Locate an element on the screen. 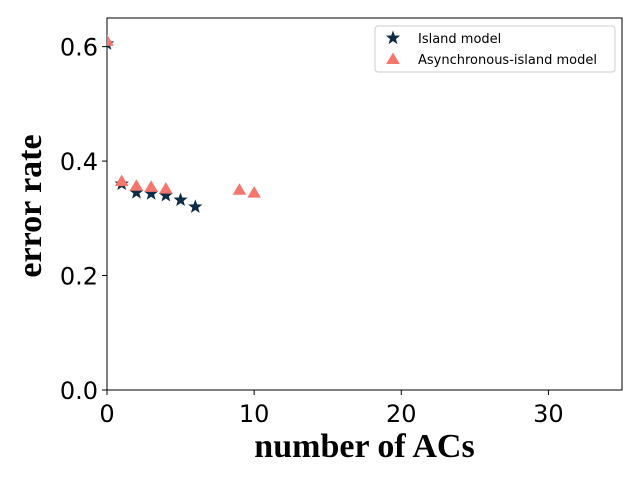 This screenshot has width=640, height=480. legend-entries: Island model Asynchronous-island model is located at coordinates (491, 49).